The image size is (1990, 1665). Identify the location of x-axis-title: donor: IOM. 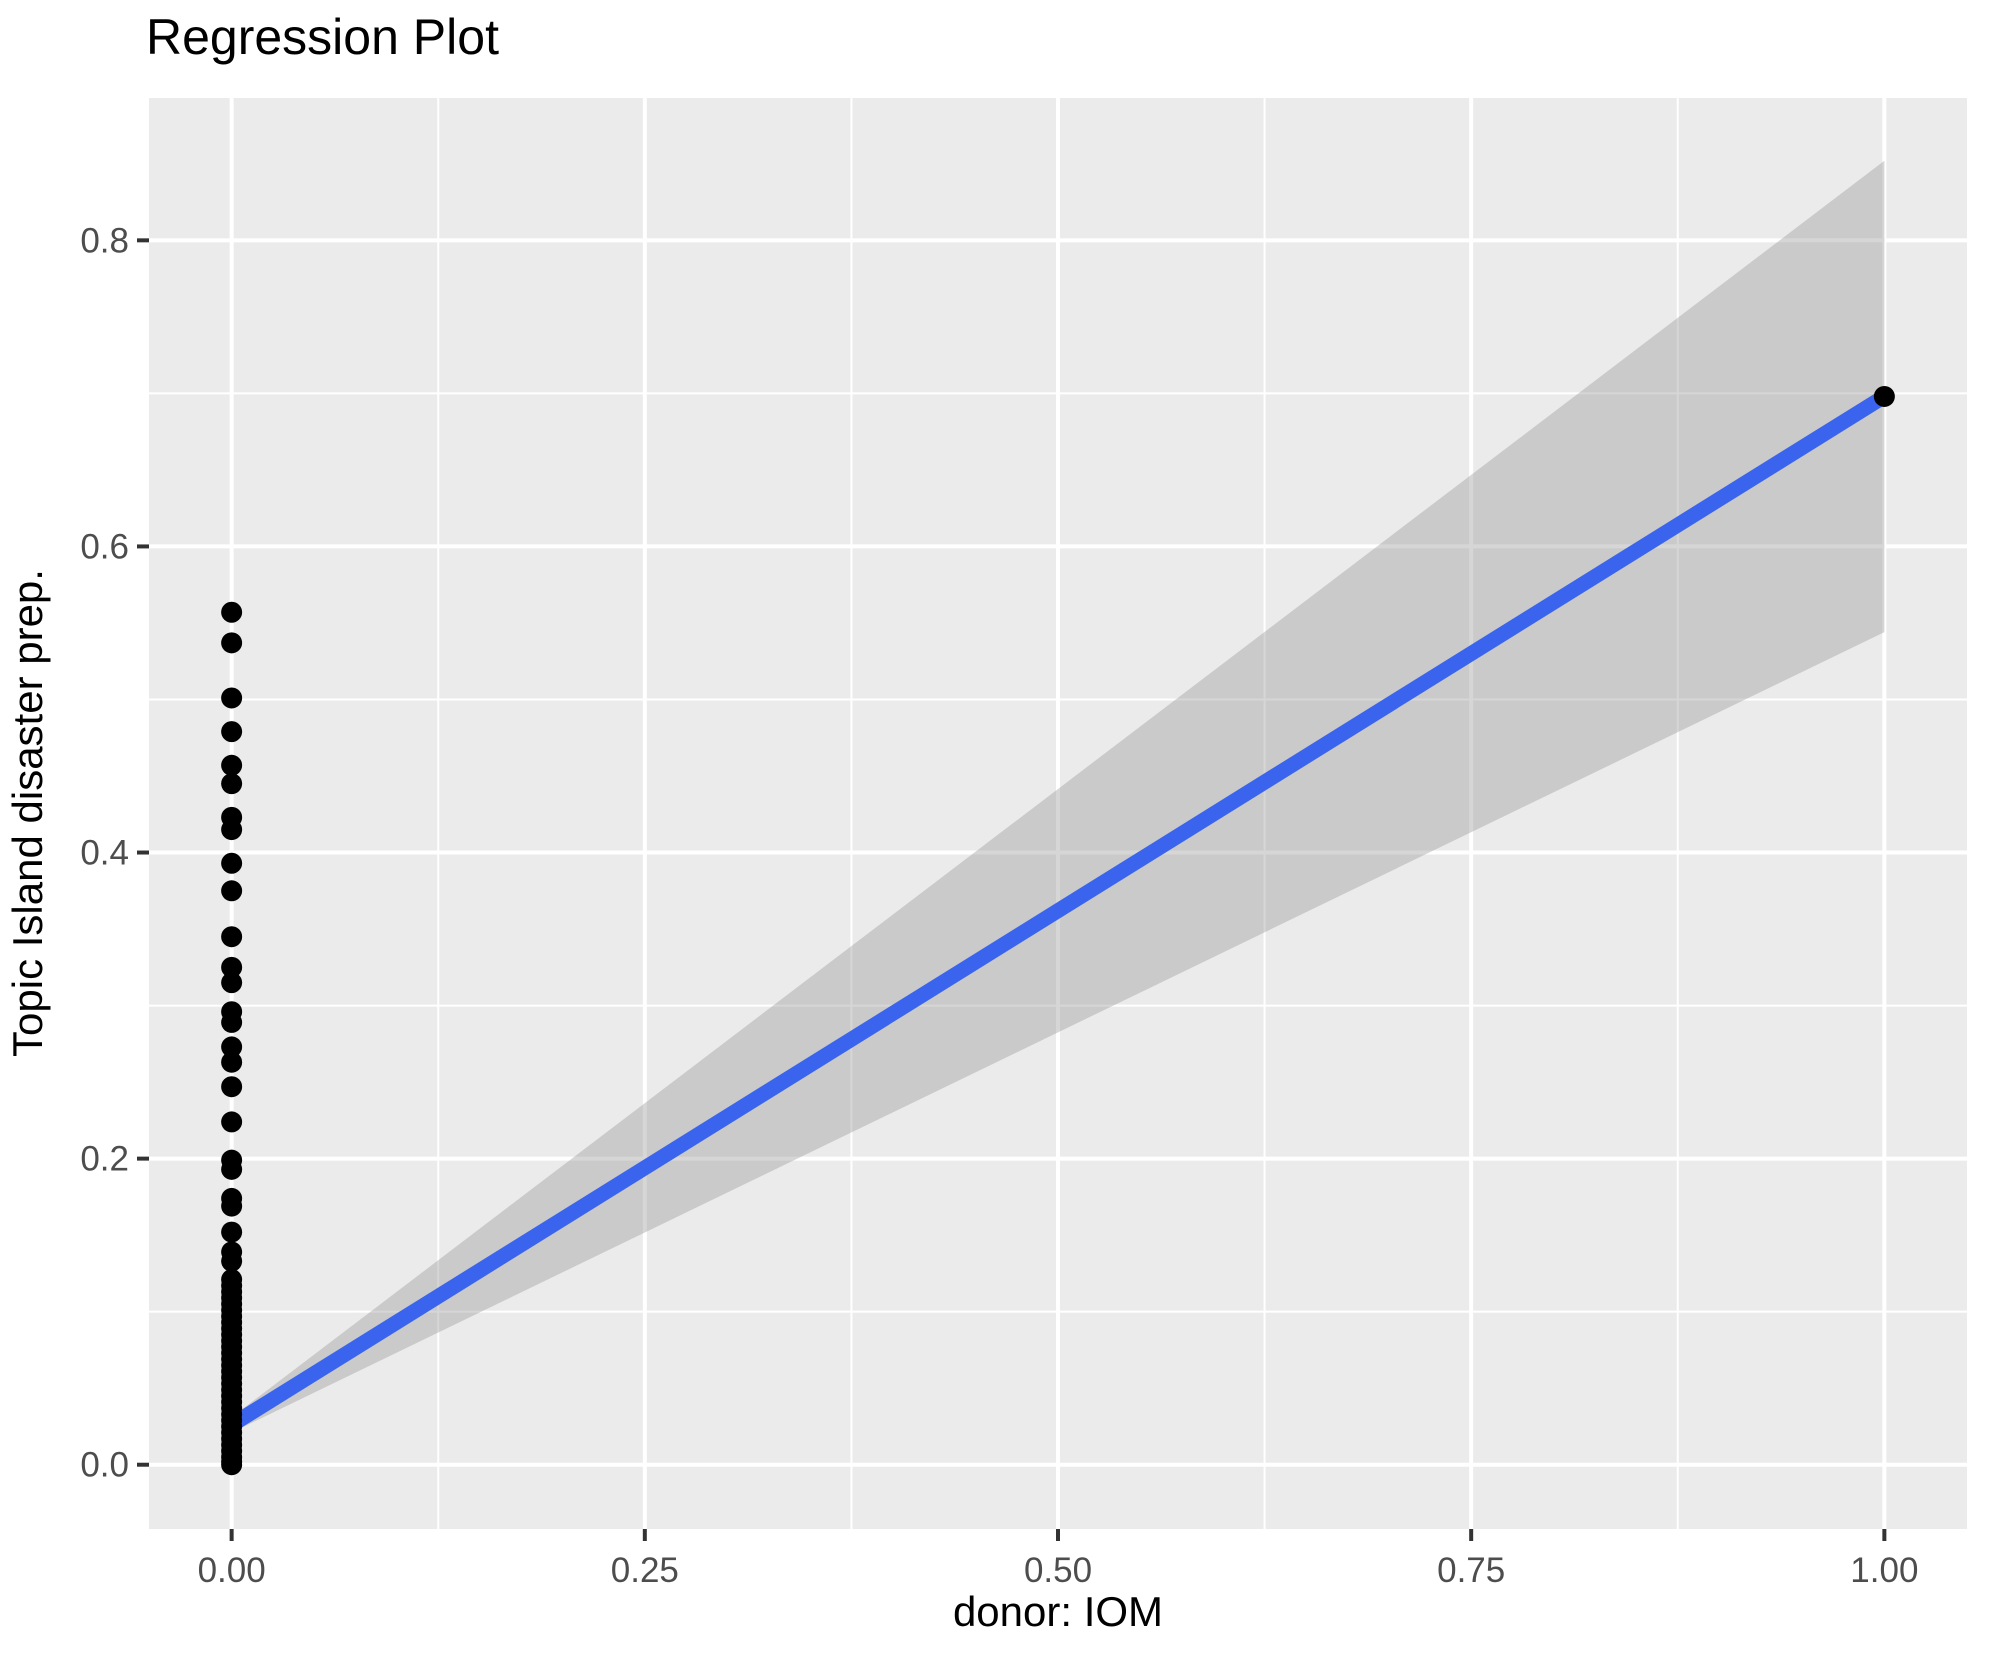
(1058, 1611).